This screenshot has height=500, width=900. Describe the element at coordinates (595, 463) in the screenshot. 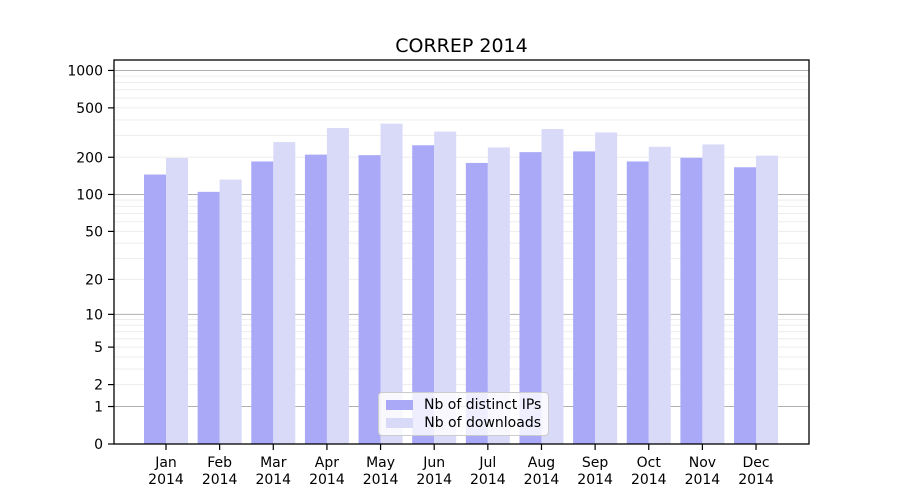

I see `x-tick-label-month: Sep` at that location.